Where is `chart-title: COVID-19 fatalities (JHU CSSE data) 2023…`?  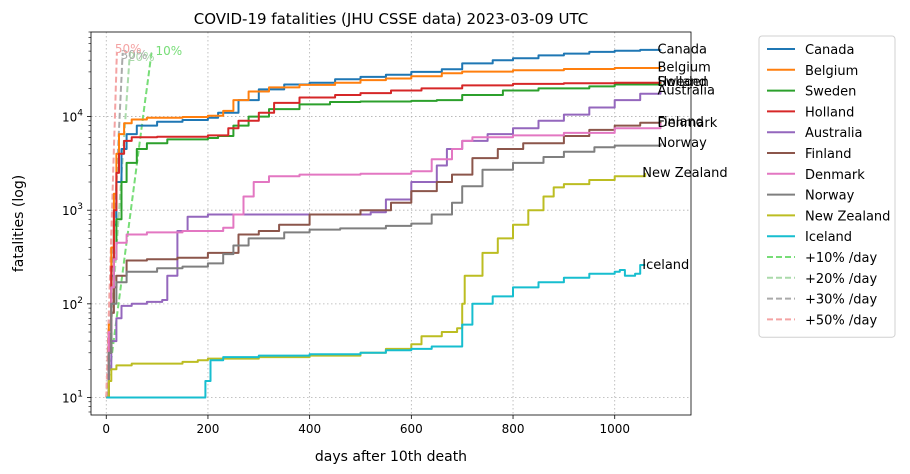 chart-title: COVID-19 fatalities (JHU CSSE data) 2023… is located at coordinates (391, 19).